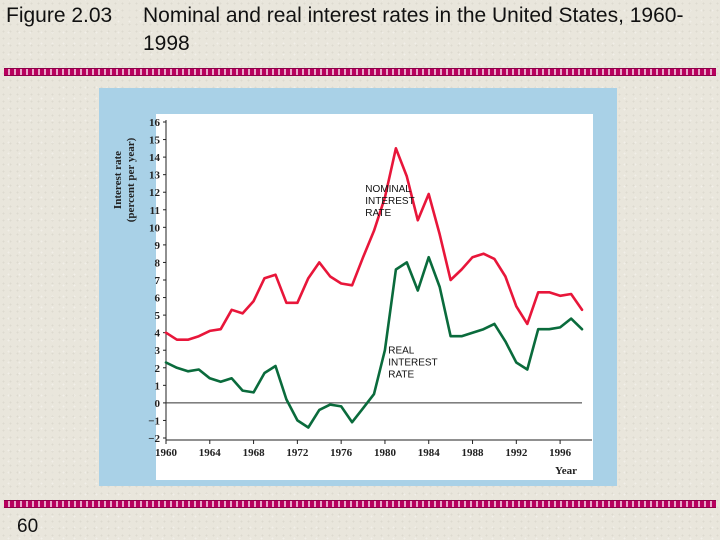 The height and width of the screenshot is (540, 720). Describe the element at coordinates (158, 299) in the screenshot. I see `y-tick-label: 6` at that location.